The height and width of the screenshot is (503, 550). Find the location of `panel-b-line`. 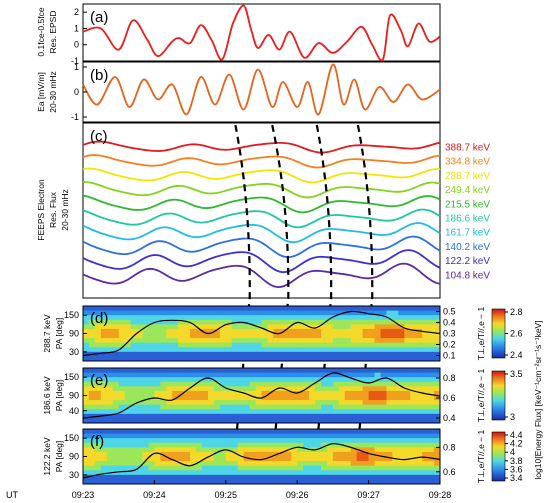

panel-b-line is located at coordinates (261, 89).